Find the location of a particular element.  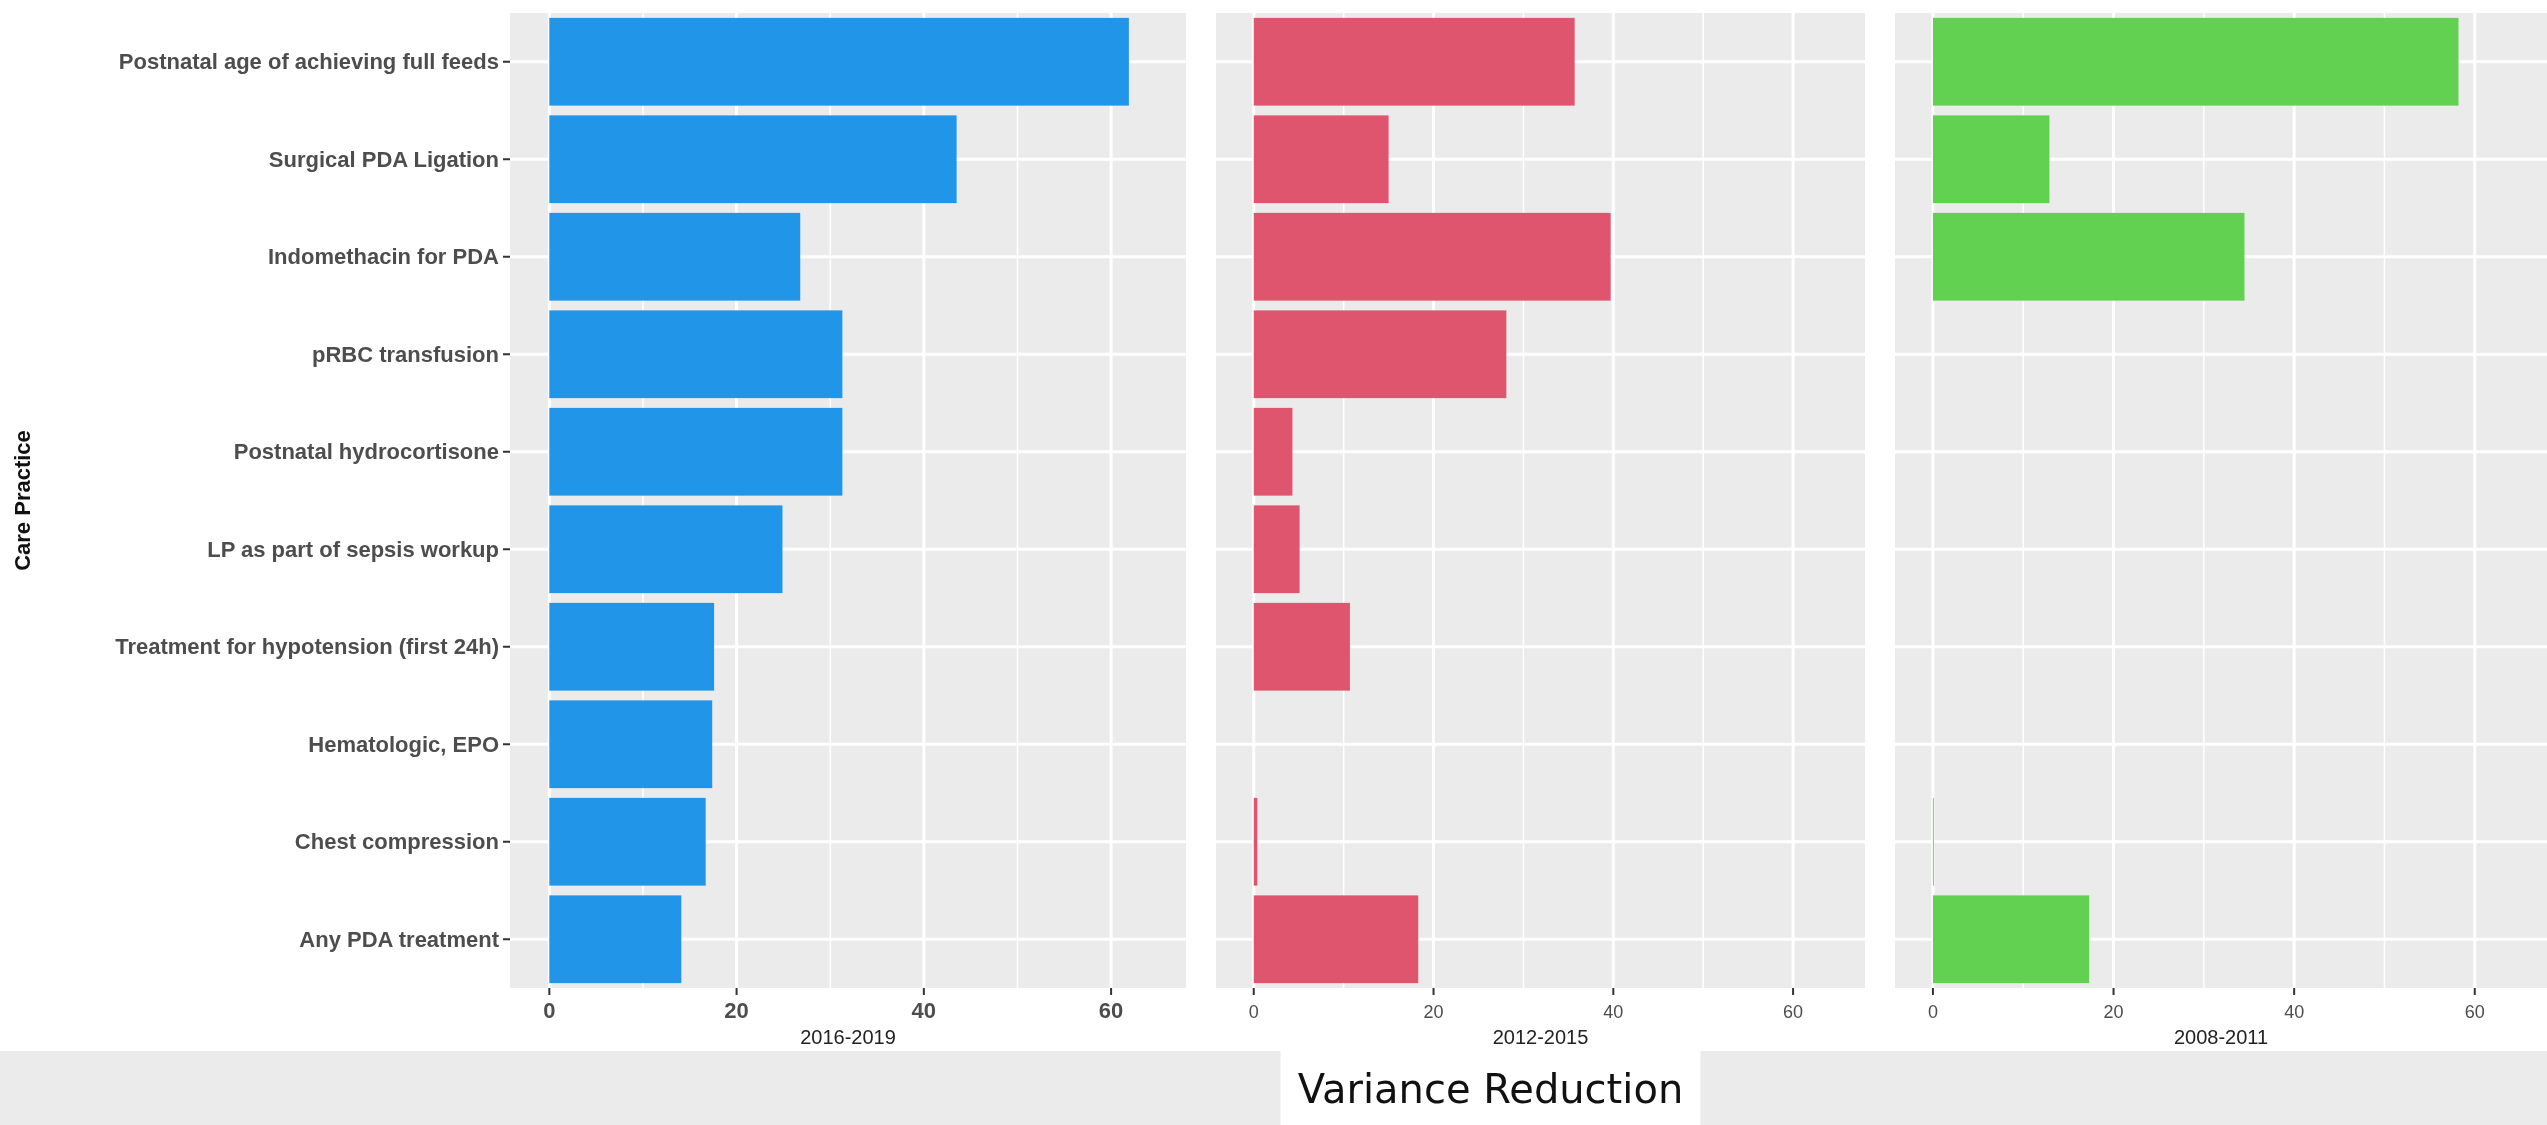

x-axis-title: 2016-2019 is located at coordinates (848, 1037).